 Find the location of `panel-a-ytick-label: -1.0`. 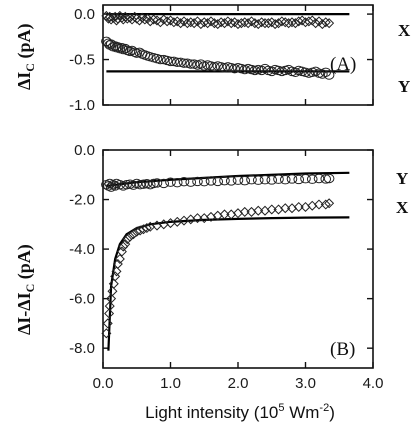

panel-a-ytick-label: -1.0 is located at coordinates (82, 105).